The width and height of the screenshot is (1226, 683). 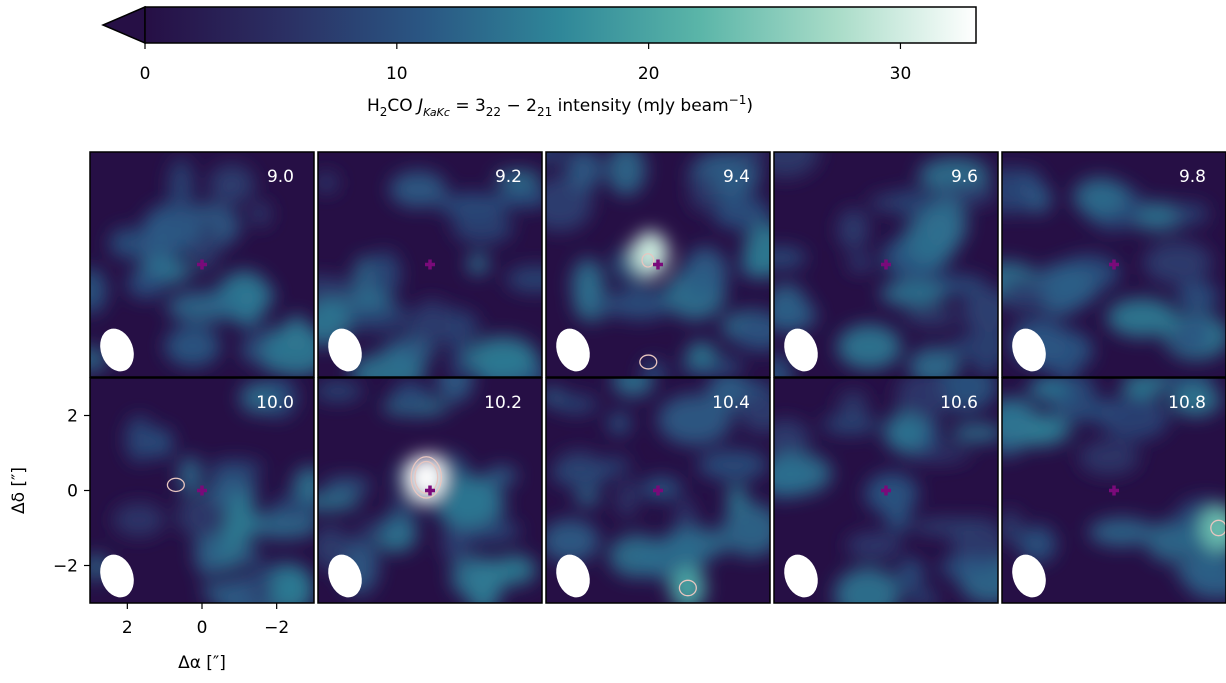 I want to click on emission-peak, so click(x=1213, y=528).